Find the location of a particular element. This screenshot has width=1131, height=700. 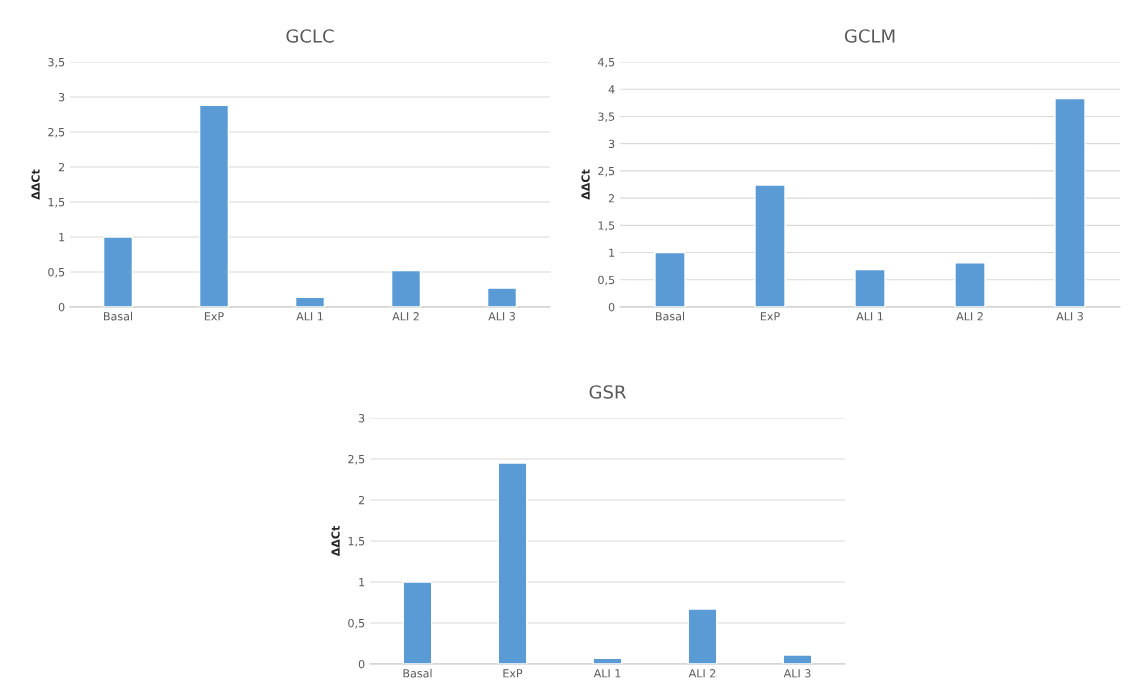

chart-title: GCLM is located at coordinates (869, 36).